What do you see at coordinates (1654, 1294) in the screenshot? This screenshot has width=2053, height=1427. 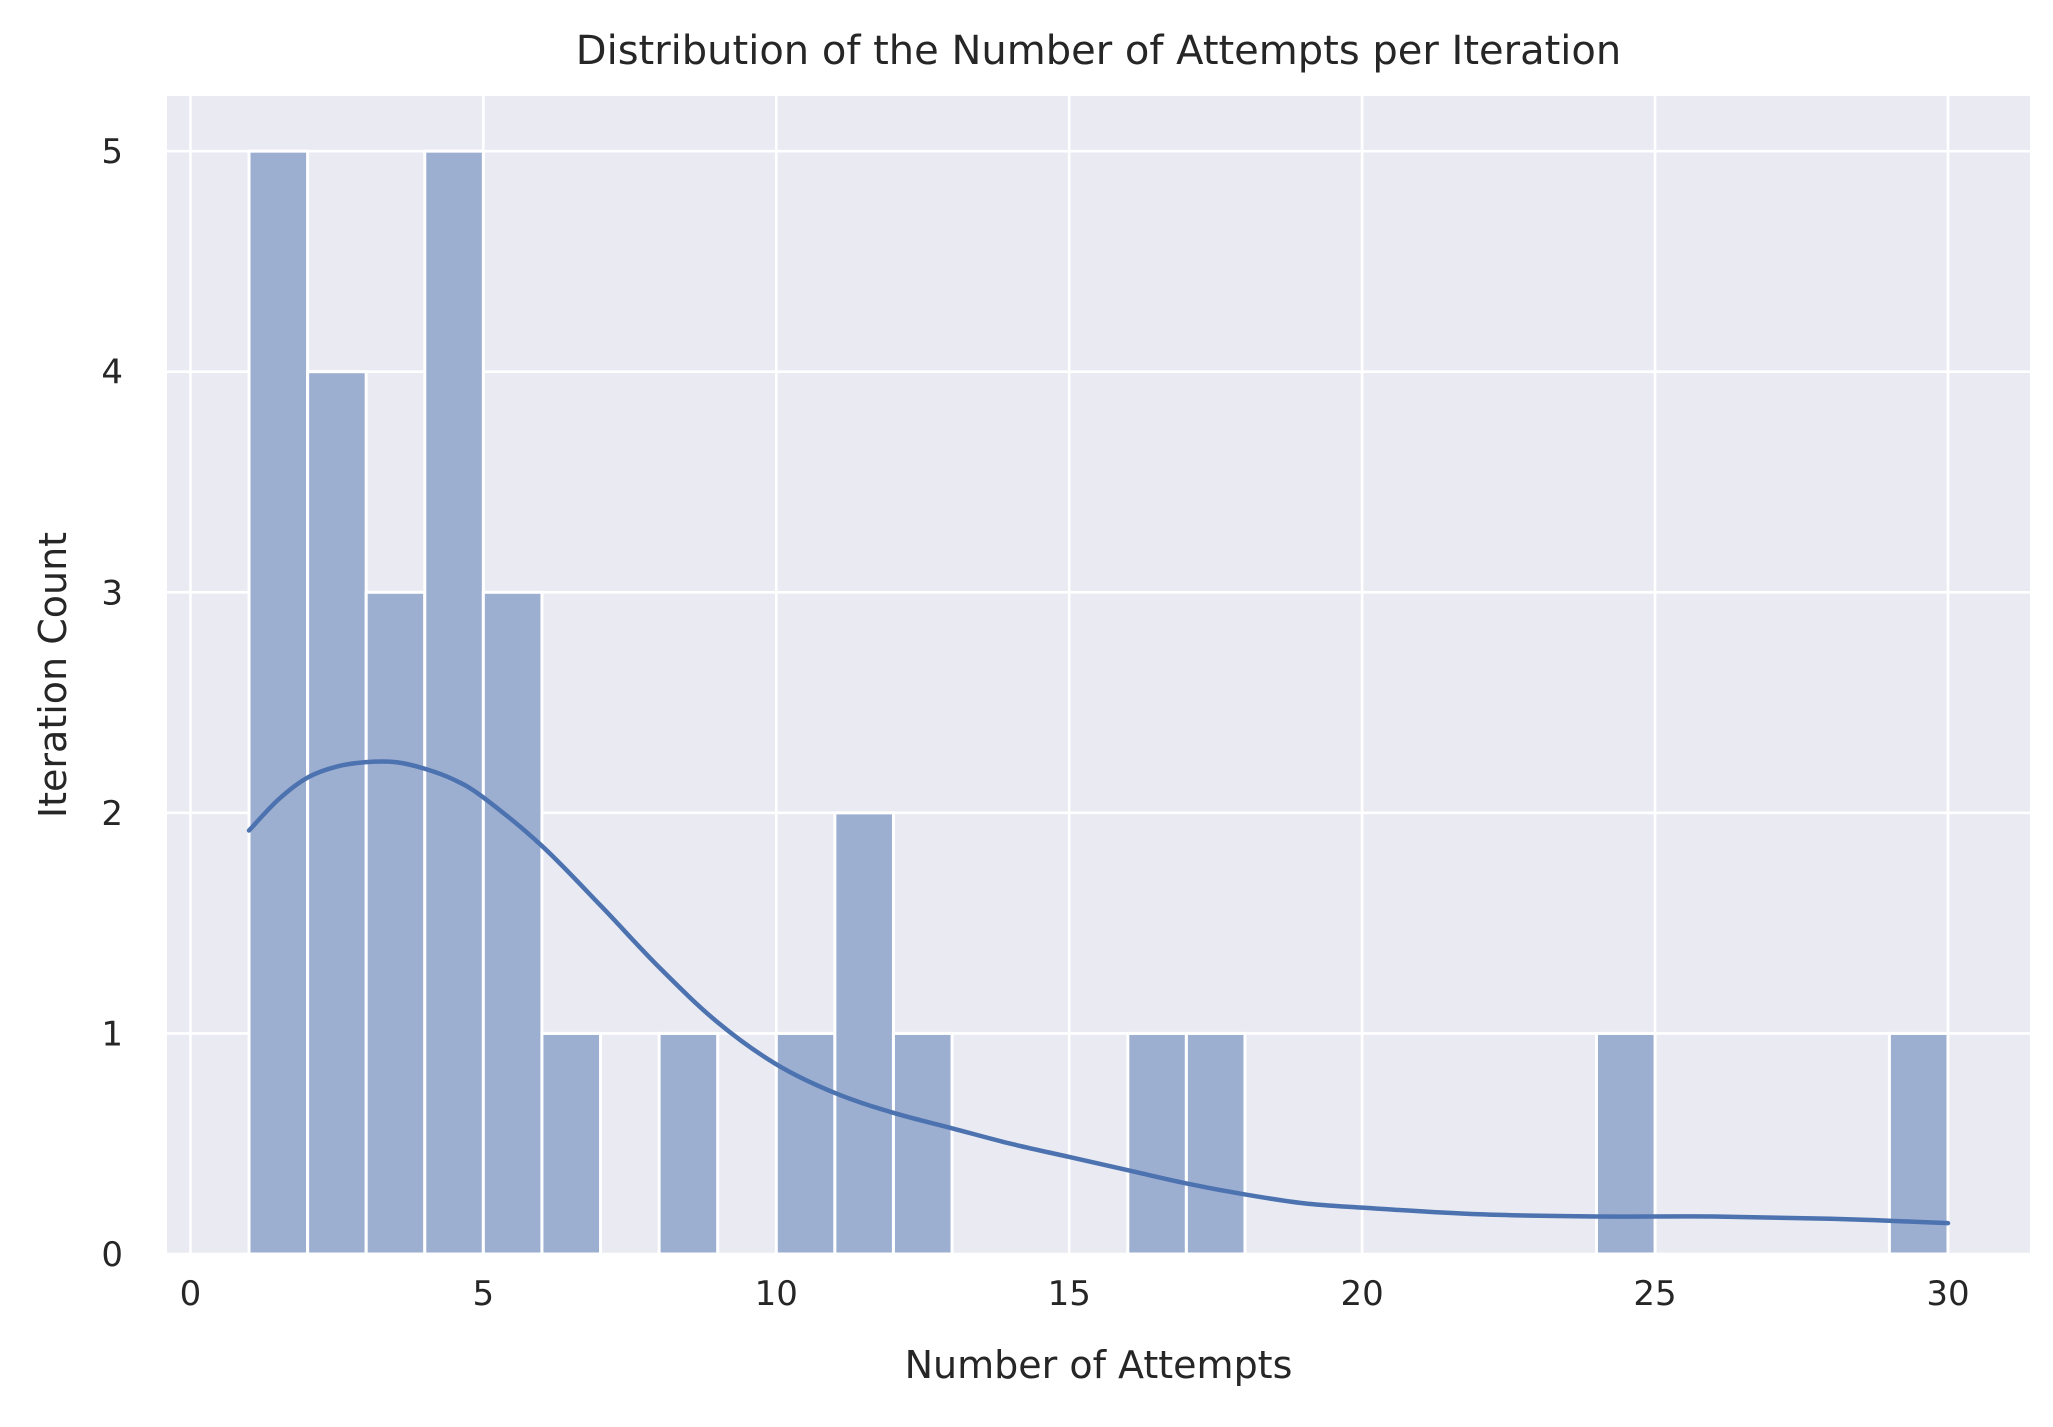 I see `x-tick-label: 25` at bounding box center [1654, 1294].